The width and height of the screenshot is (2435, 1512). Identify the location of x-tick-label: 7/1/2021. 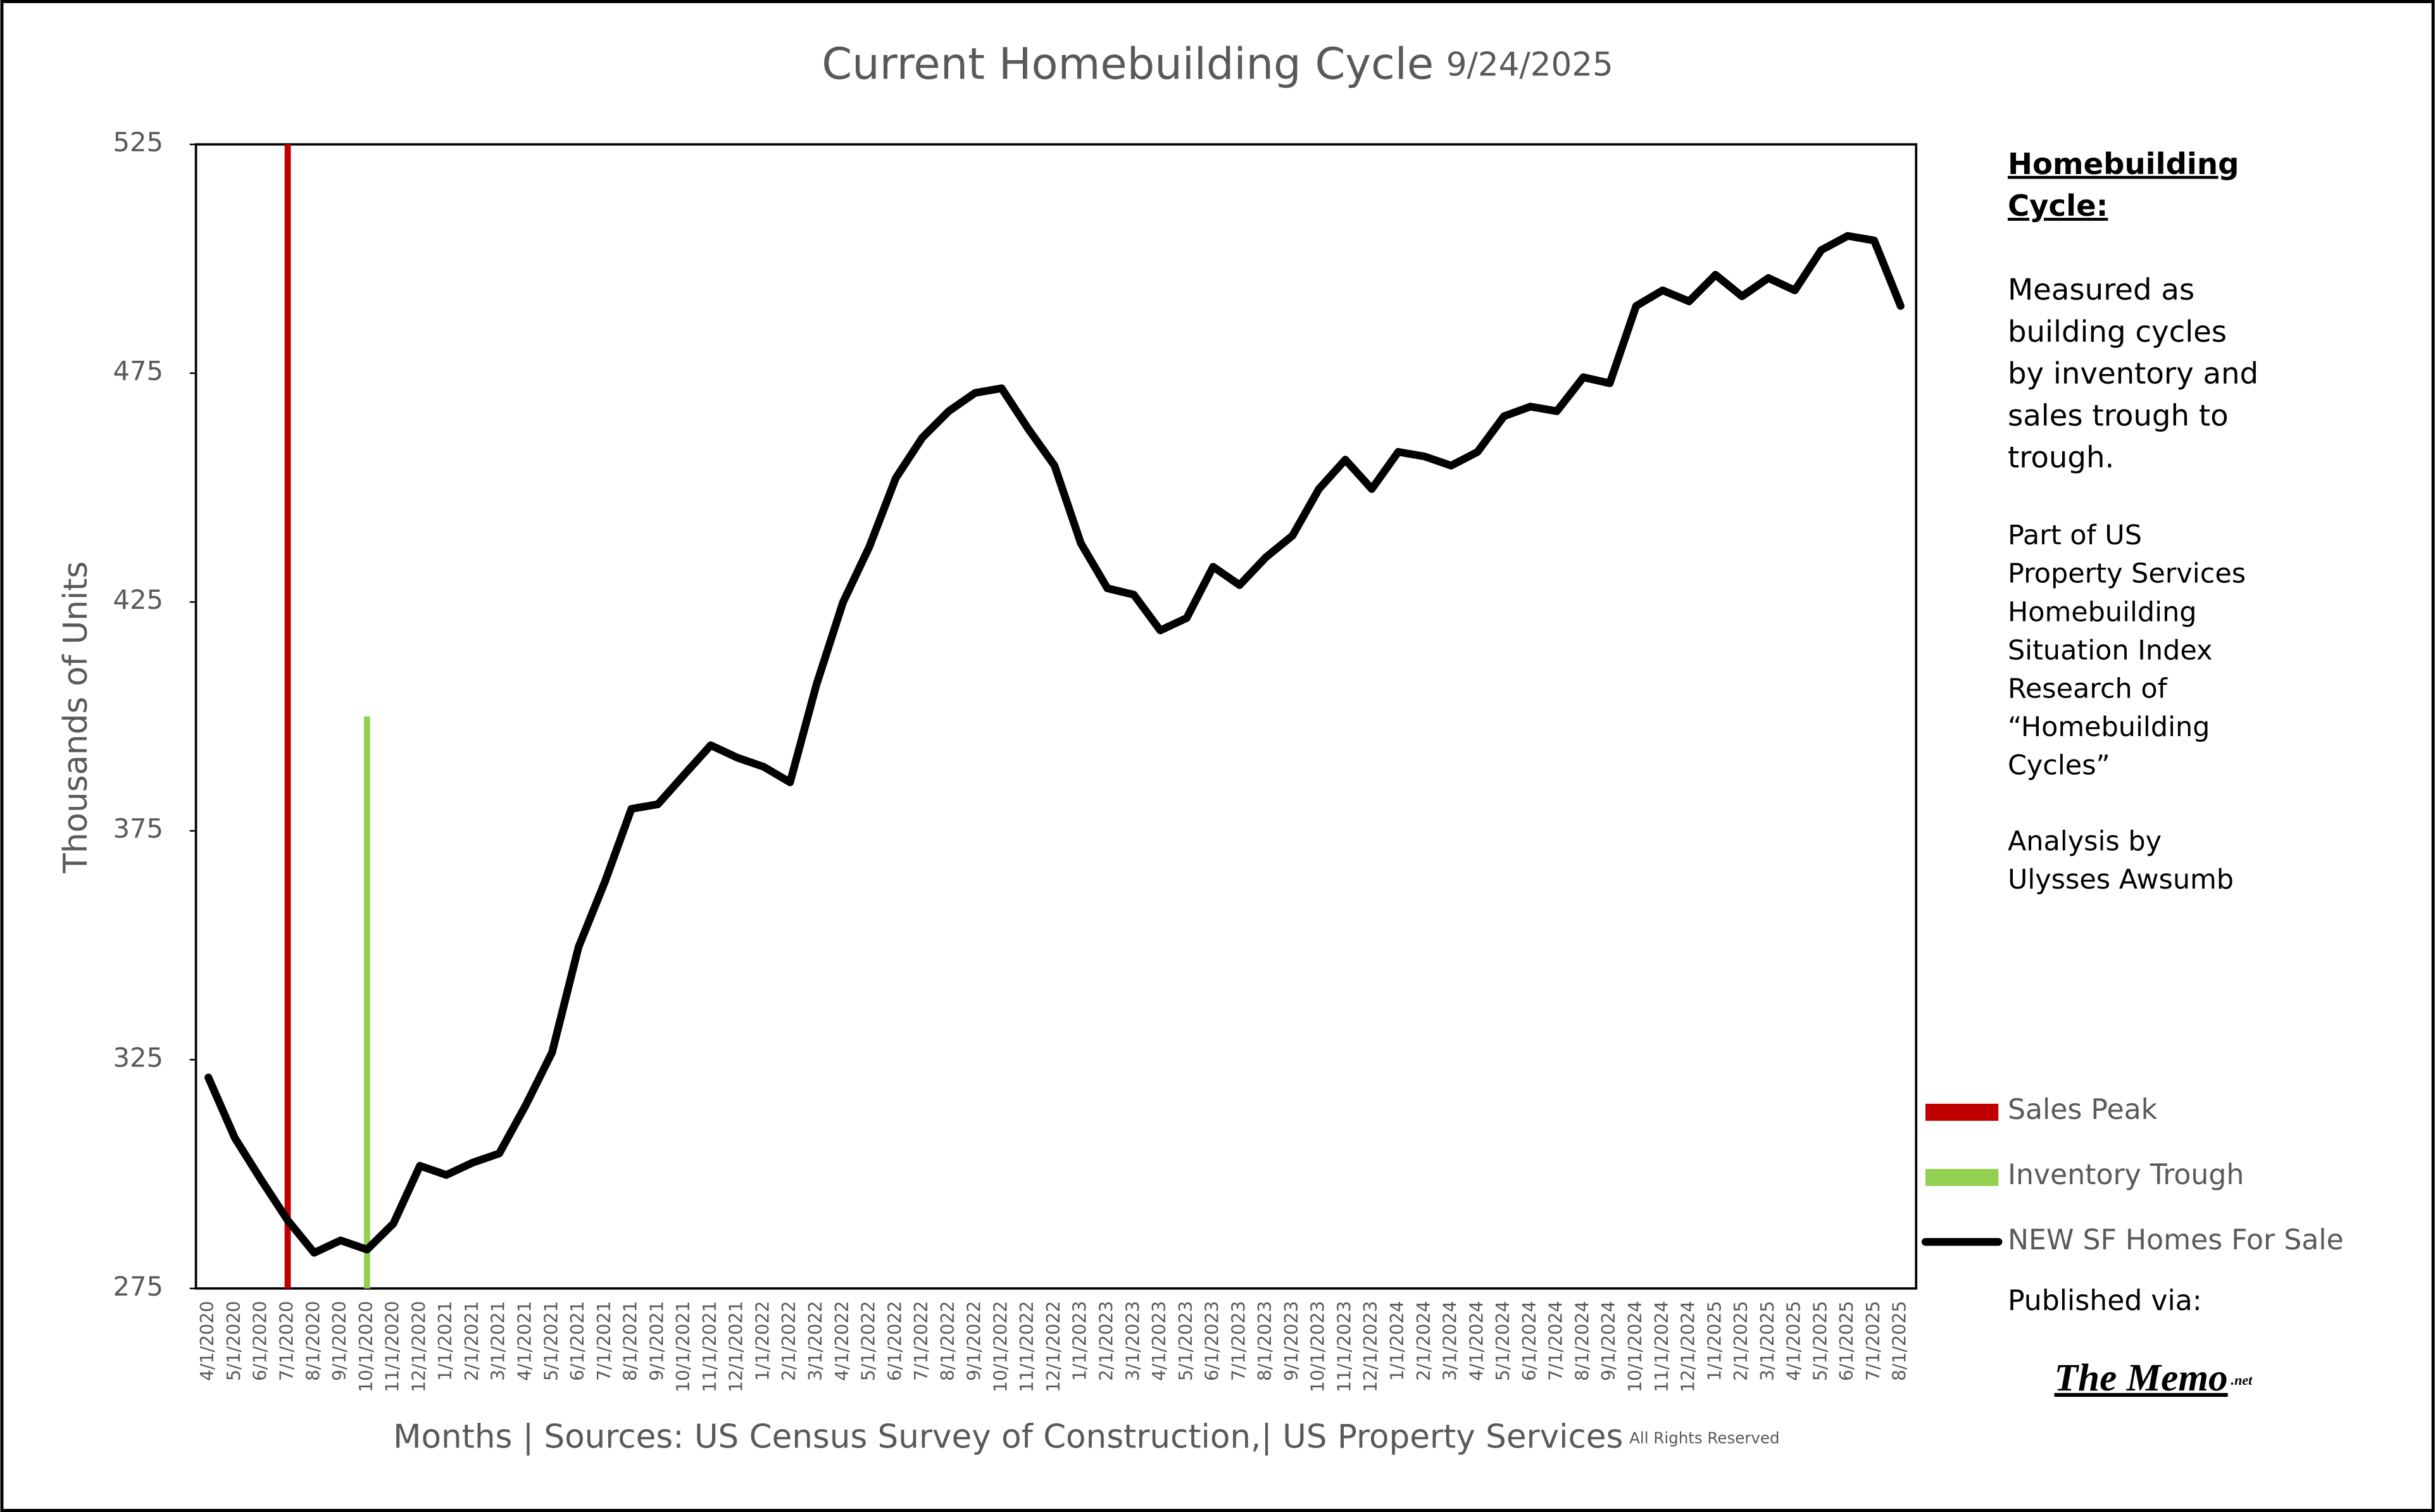
(604, 1341).